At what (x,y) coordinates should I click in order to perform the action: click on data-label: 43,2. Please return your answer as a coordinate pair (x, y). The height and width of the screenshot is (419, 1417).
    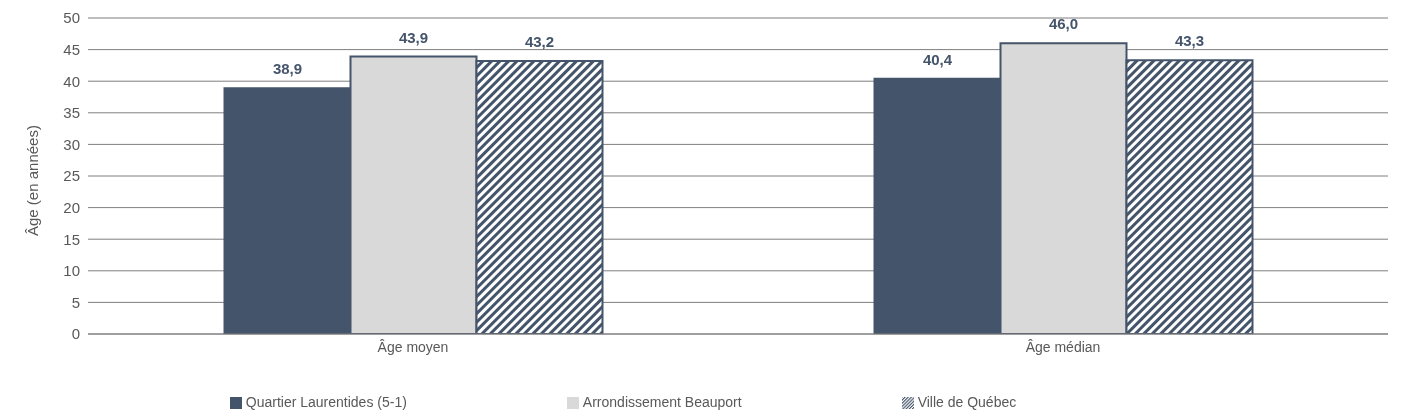
    Looking at the image, I should click on (539, 41).